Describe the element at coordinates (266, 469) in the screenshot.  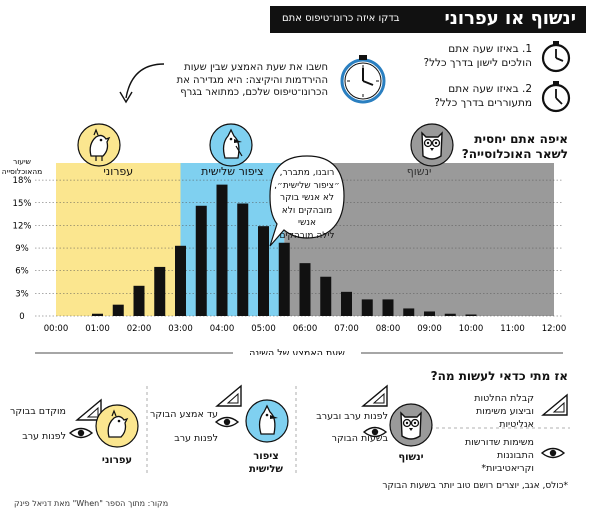
I see `third-bird-name-line2: שלישית` at that location.